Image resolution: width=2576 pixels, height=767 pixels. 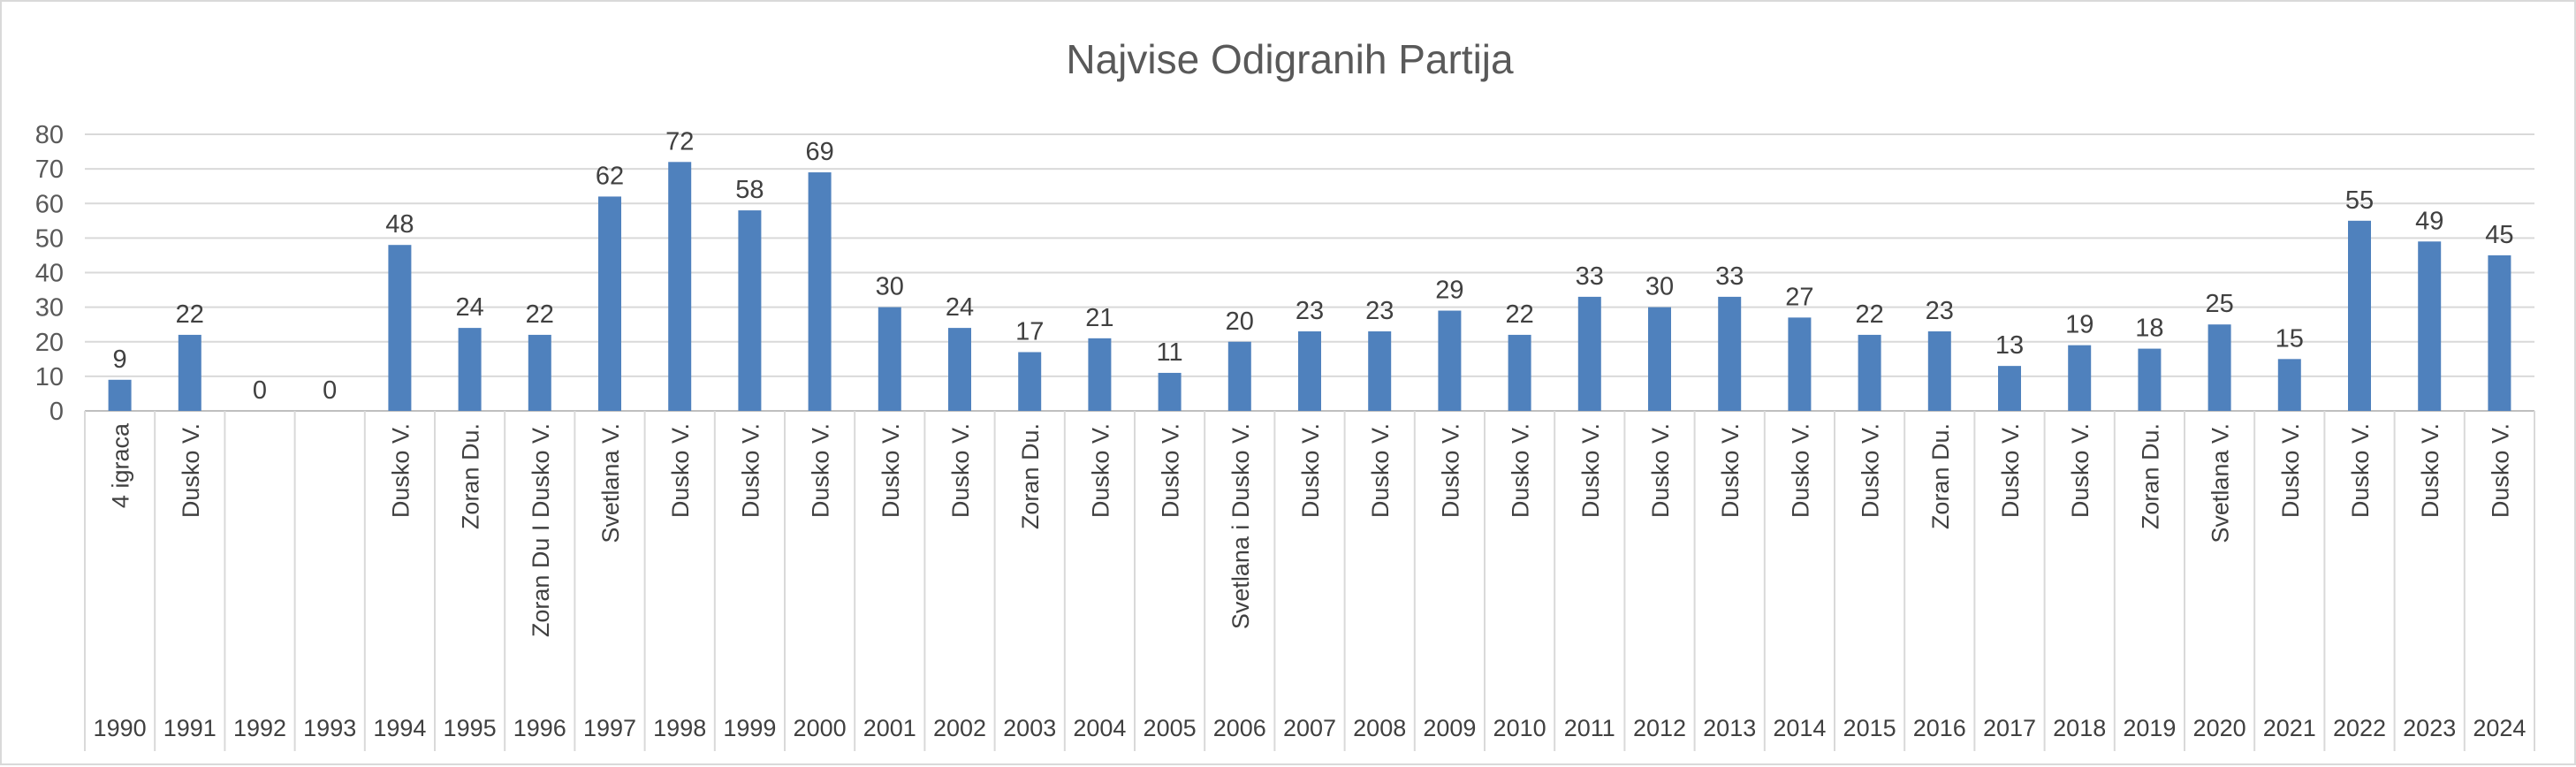 I want to click on data-label: 17, so click(x=1029, y=331).